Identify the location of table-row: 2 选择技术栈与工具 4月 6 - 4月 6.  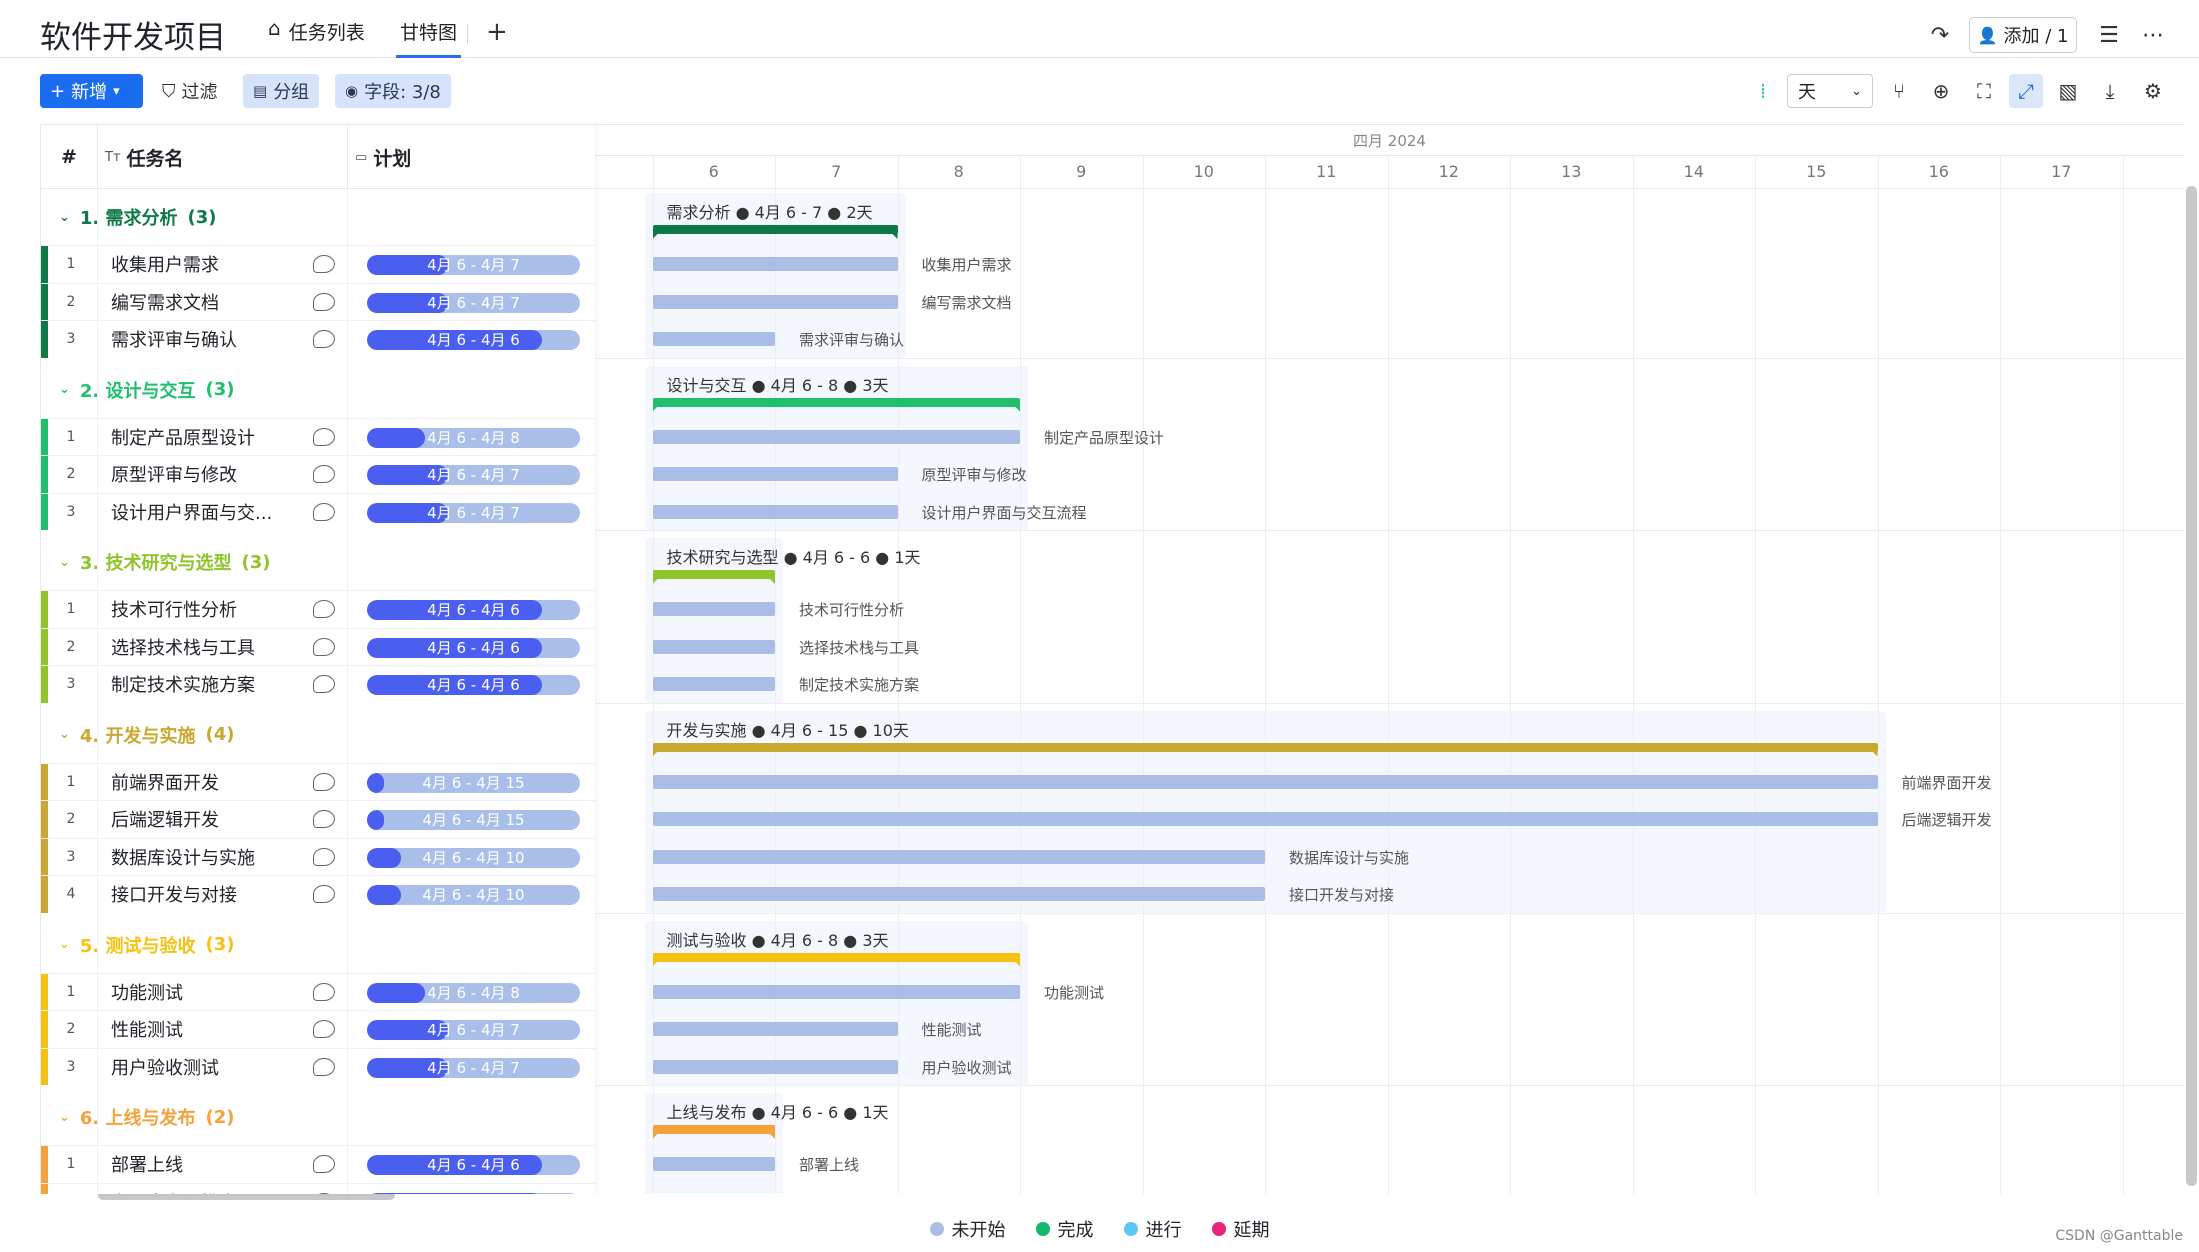
(318, 646).